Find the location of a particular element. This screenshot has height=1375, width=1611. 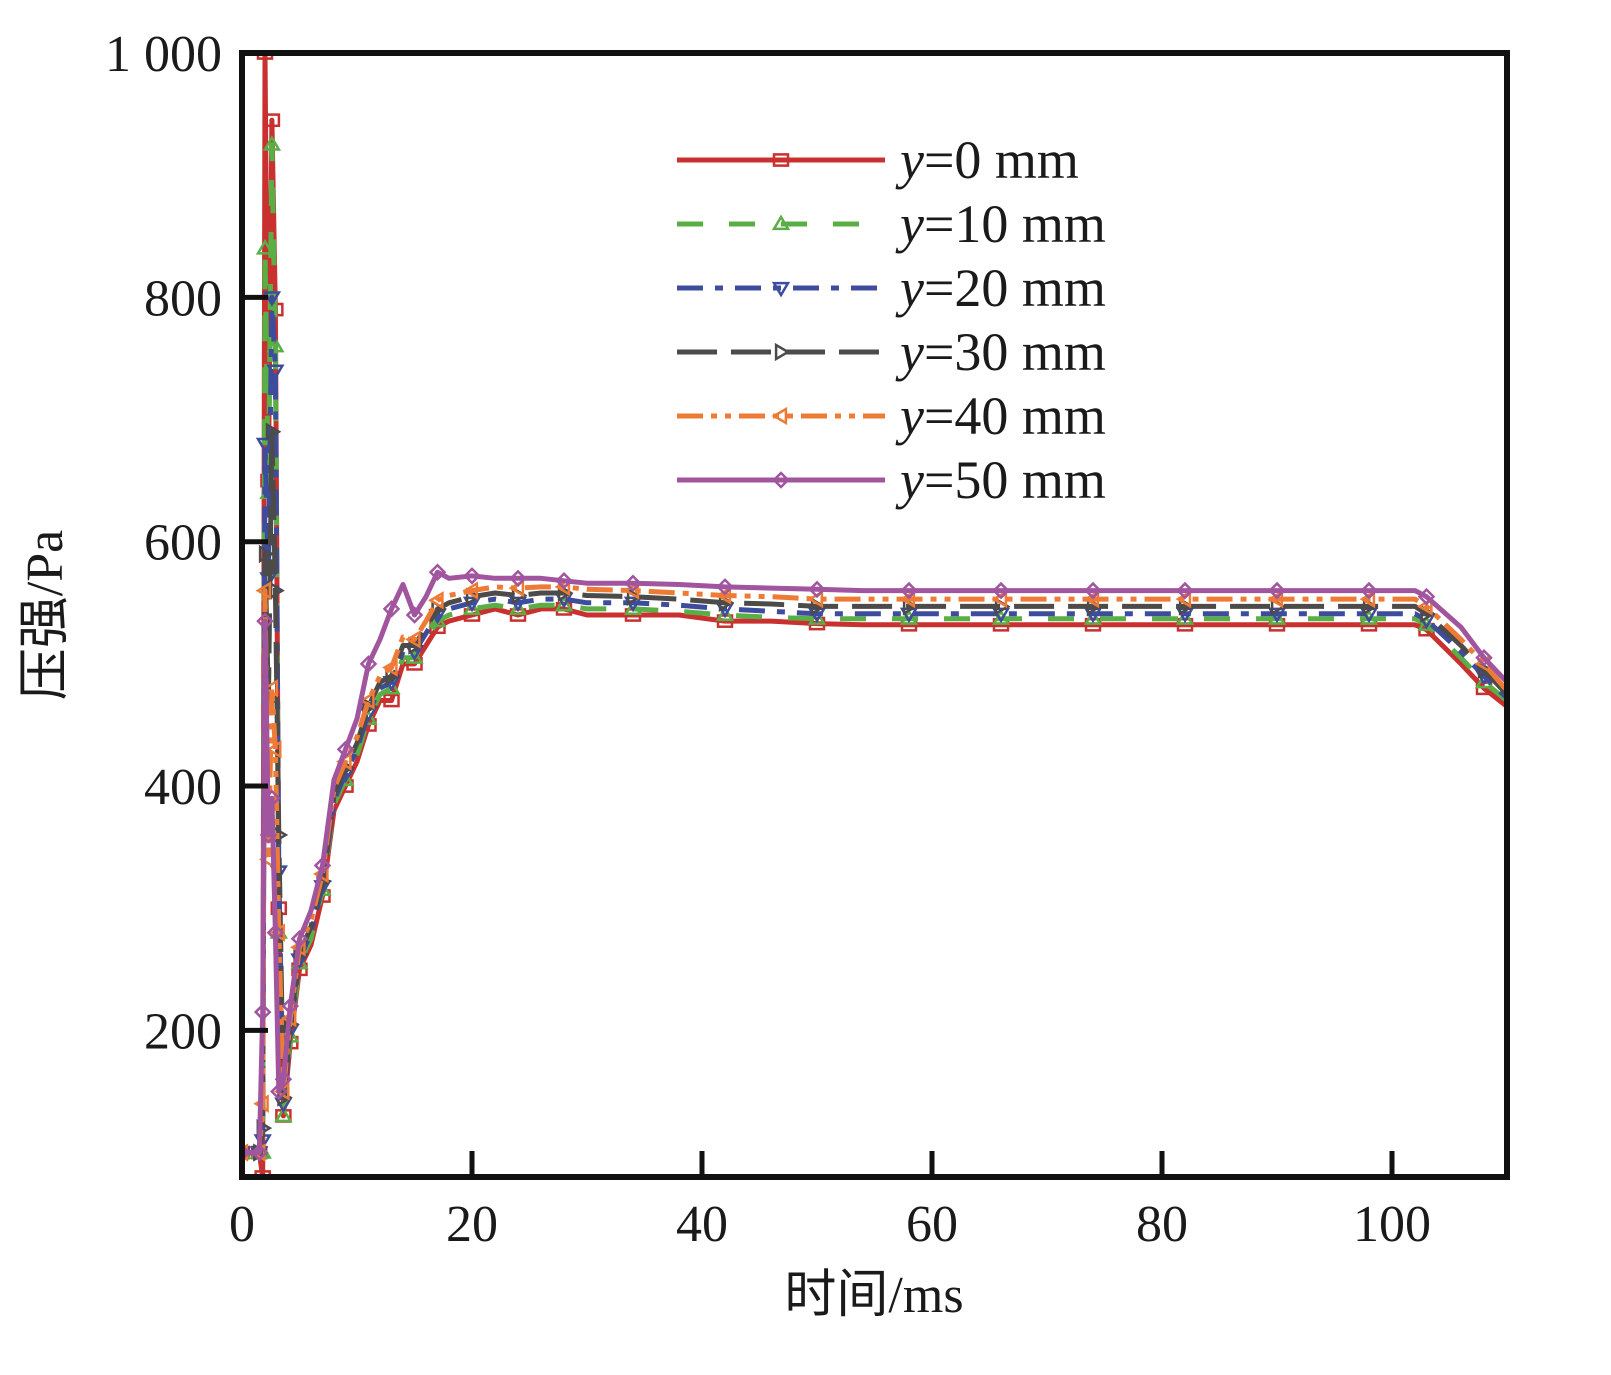

legend-item: y=0 mm is located at coordinates (878, 160).